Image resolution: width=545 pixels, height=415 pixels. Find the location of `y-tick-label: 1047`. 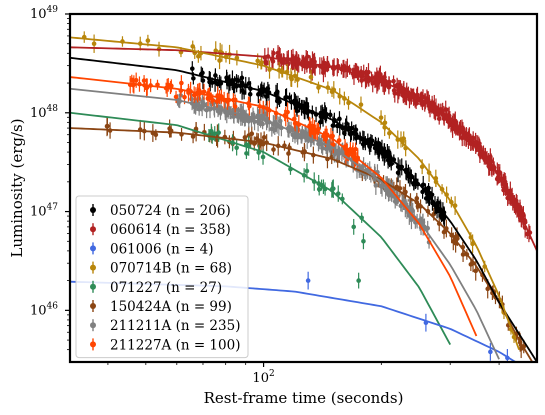

y-tick-label: 1047 is located at coordinates (44, 211).